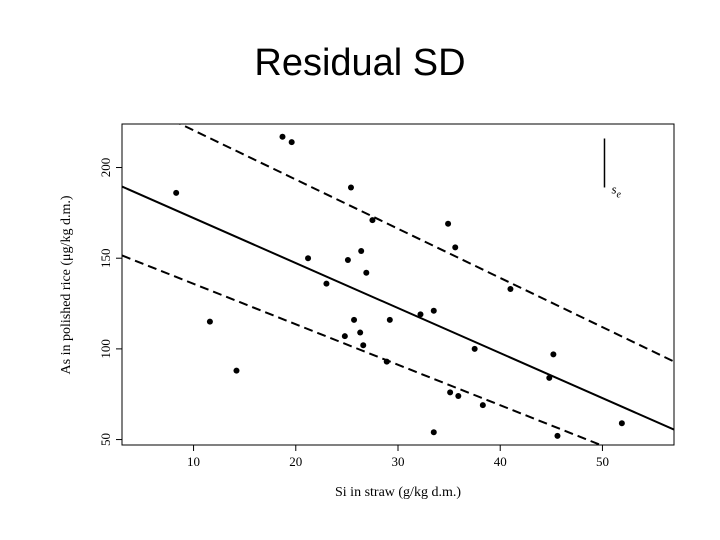  What do you see at coordinates (105, 439) in the screenshot?
I see `y-tick-label: 50` at bounding box center [105, 439].